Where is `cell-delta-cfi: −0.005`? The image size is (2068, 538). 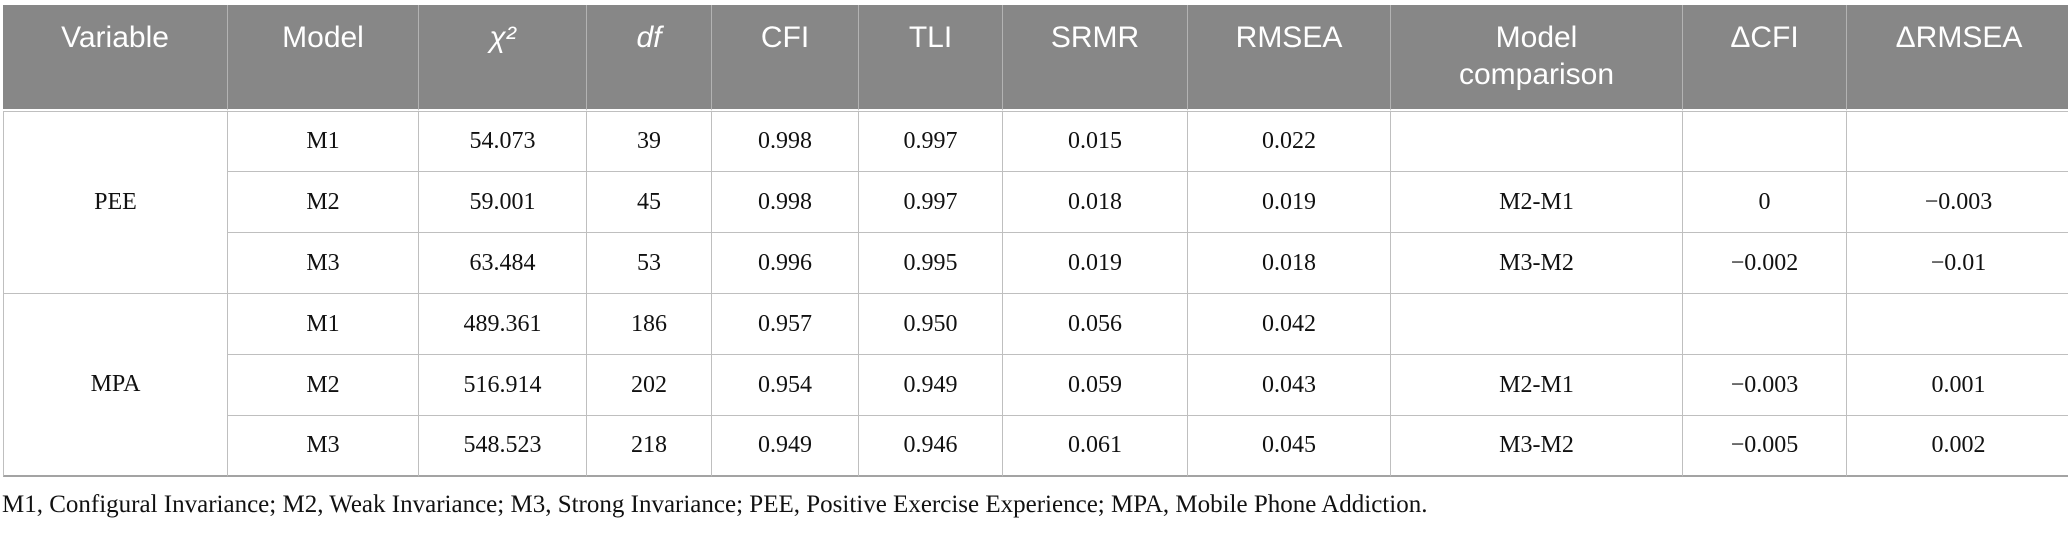 cell-delta-cfi: −0.005 is located at coordinates (1765, 446).